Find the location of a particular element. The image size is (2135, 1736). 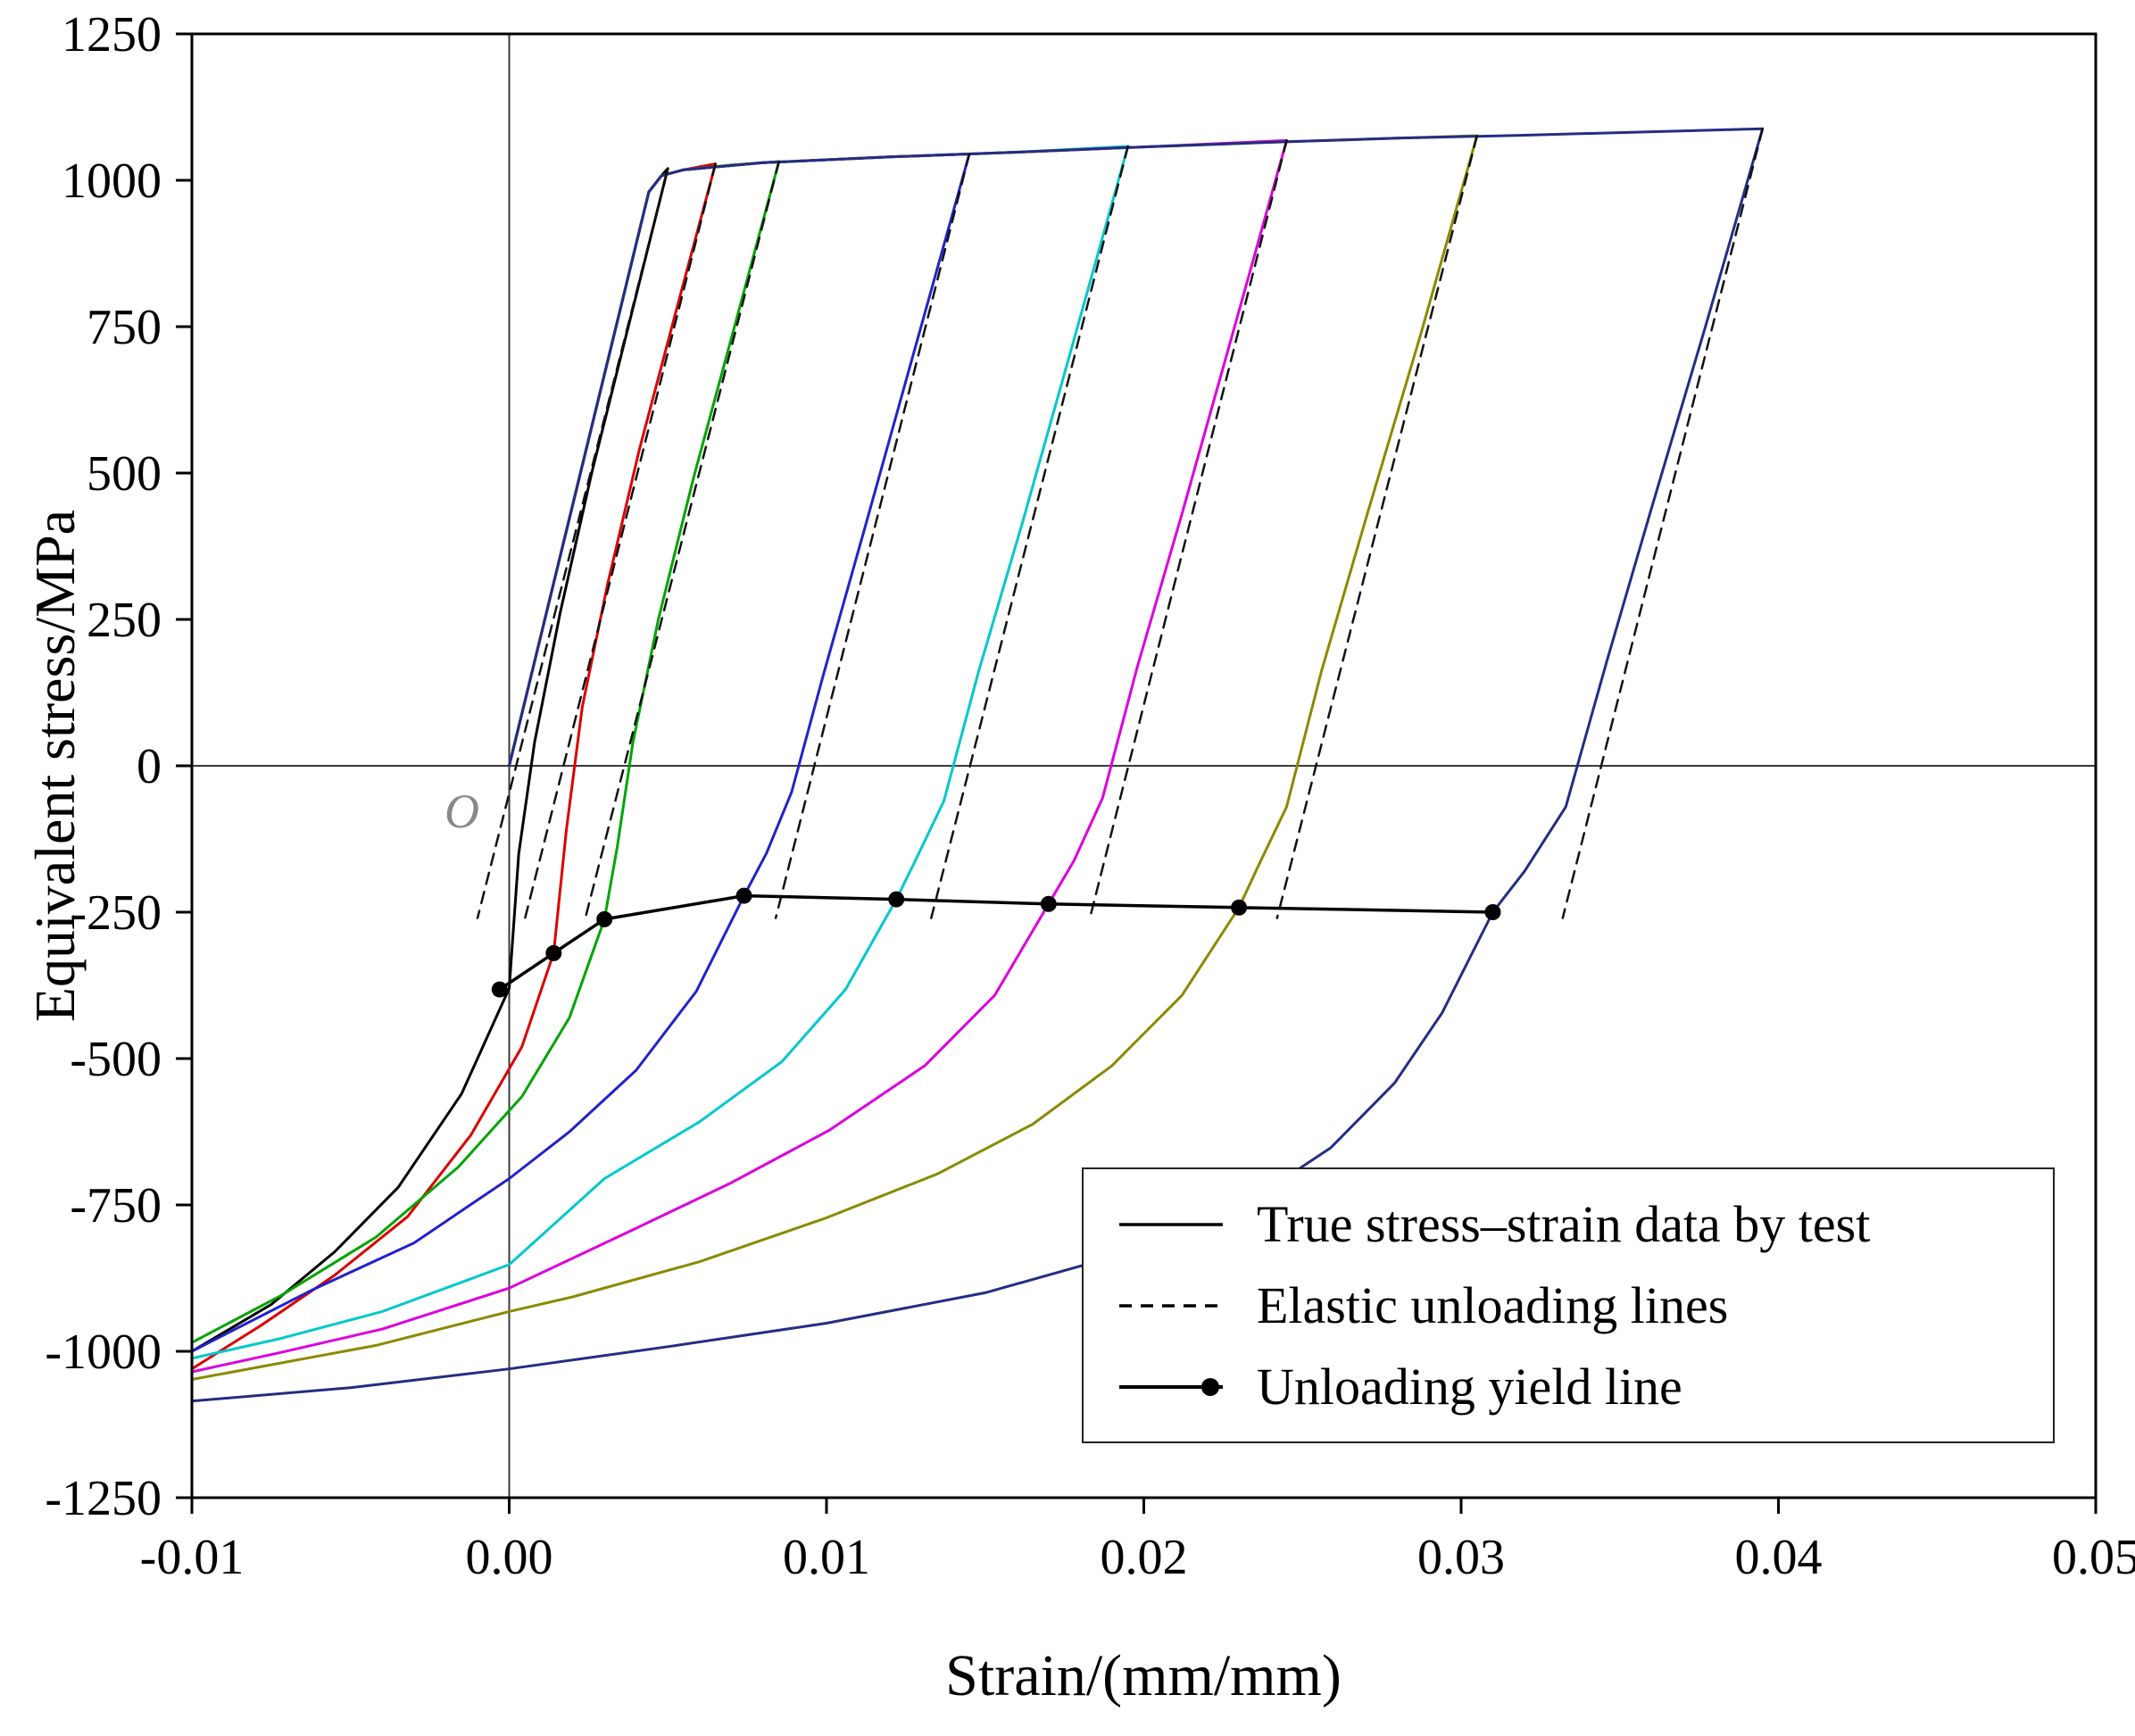

legend-item-test-data: True stress–strain data by test is located at coordinates (1568, 1224).